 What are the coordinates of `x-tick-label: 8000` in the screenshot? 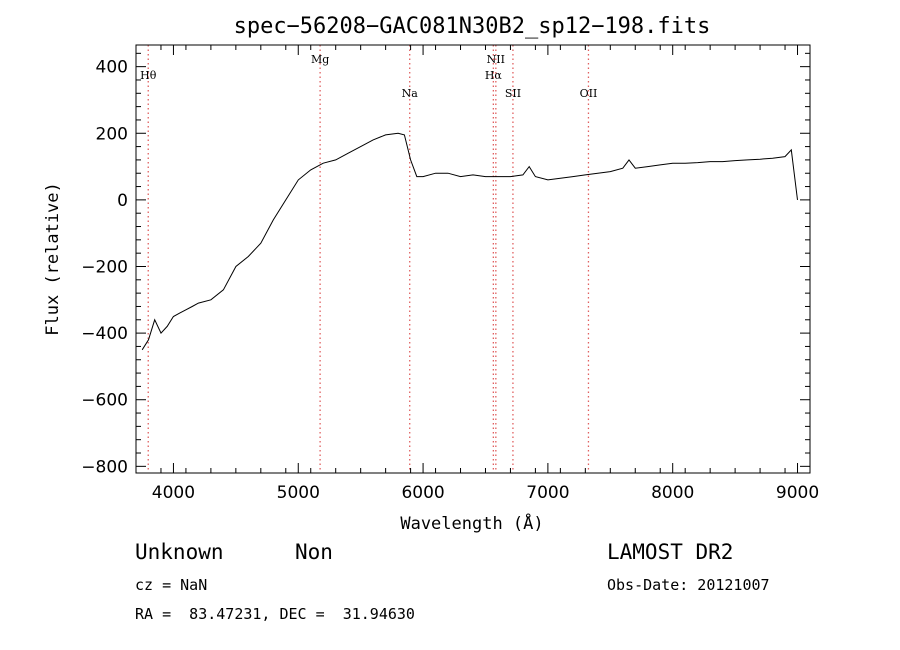 It's located at (672, 493).